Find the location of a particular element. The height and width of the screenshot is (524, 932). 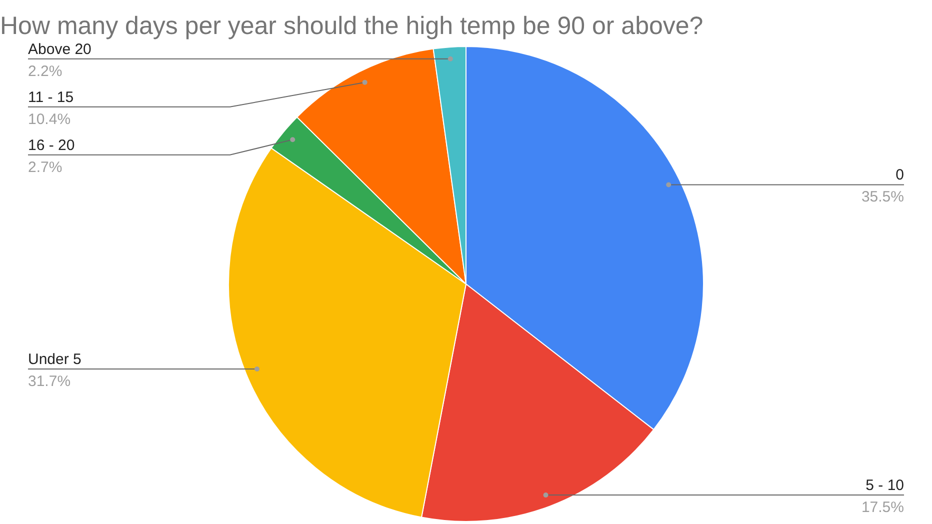

data-label: 2.7% is located at coordinates (45, 167).